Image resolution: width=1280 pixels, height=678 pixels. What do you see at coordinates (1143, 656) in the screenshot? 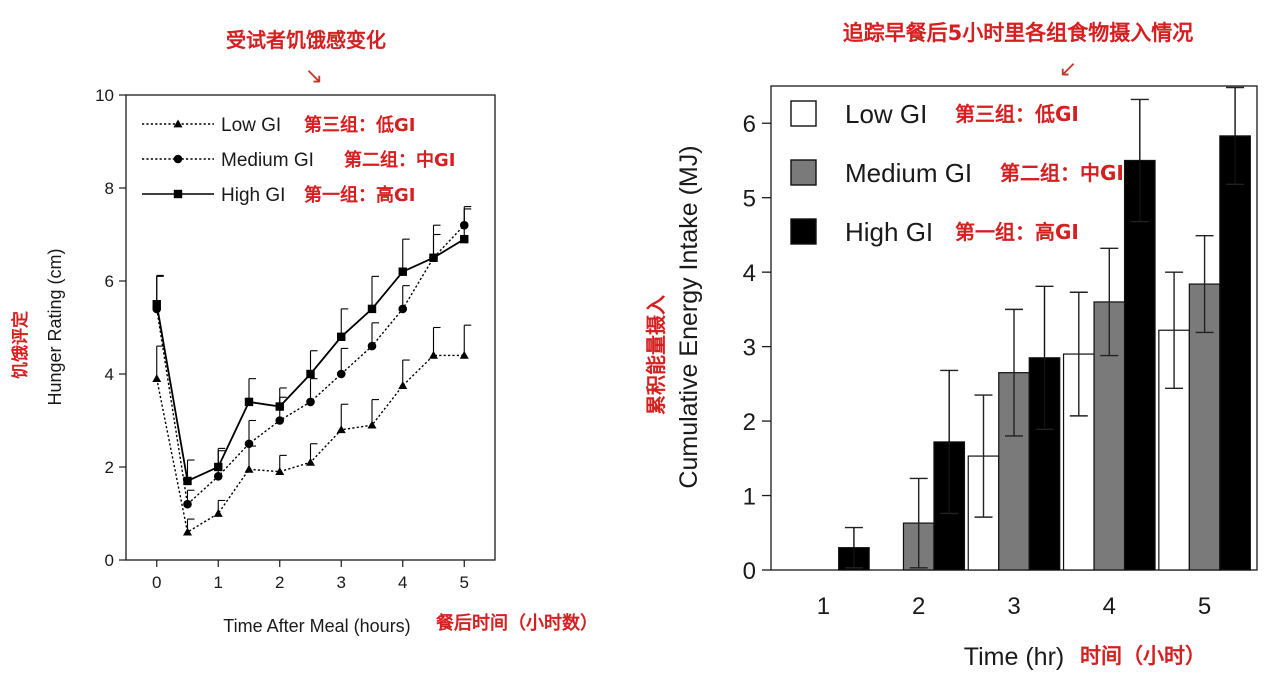
I see `right-x-axis-label-cn: 时间（小时）` at bounding box center [1143, 656].